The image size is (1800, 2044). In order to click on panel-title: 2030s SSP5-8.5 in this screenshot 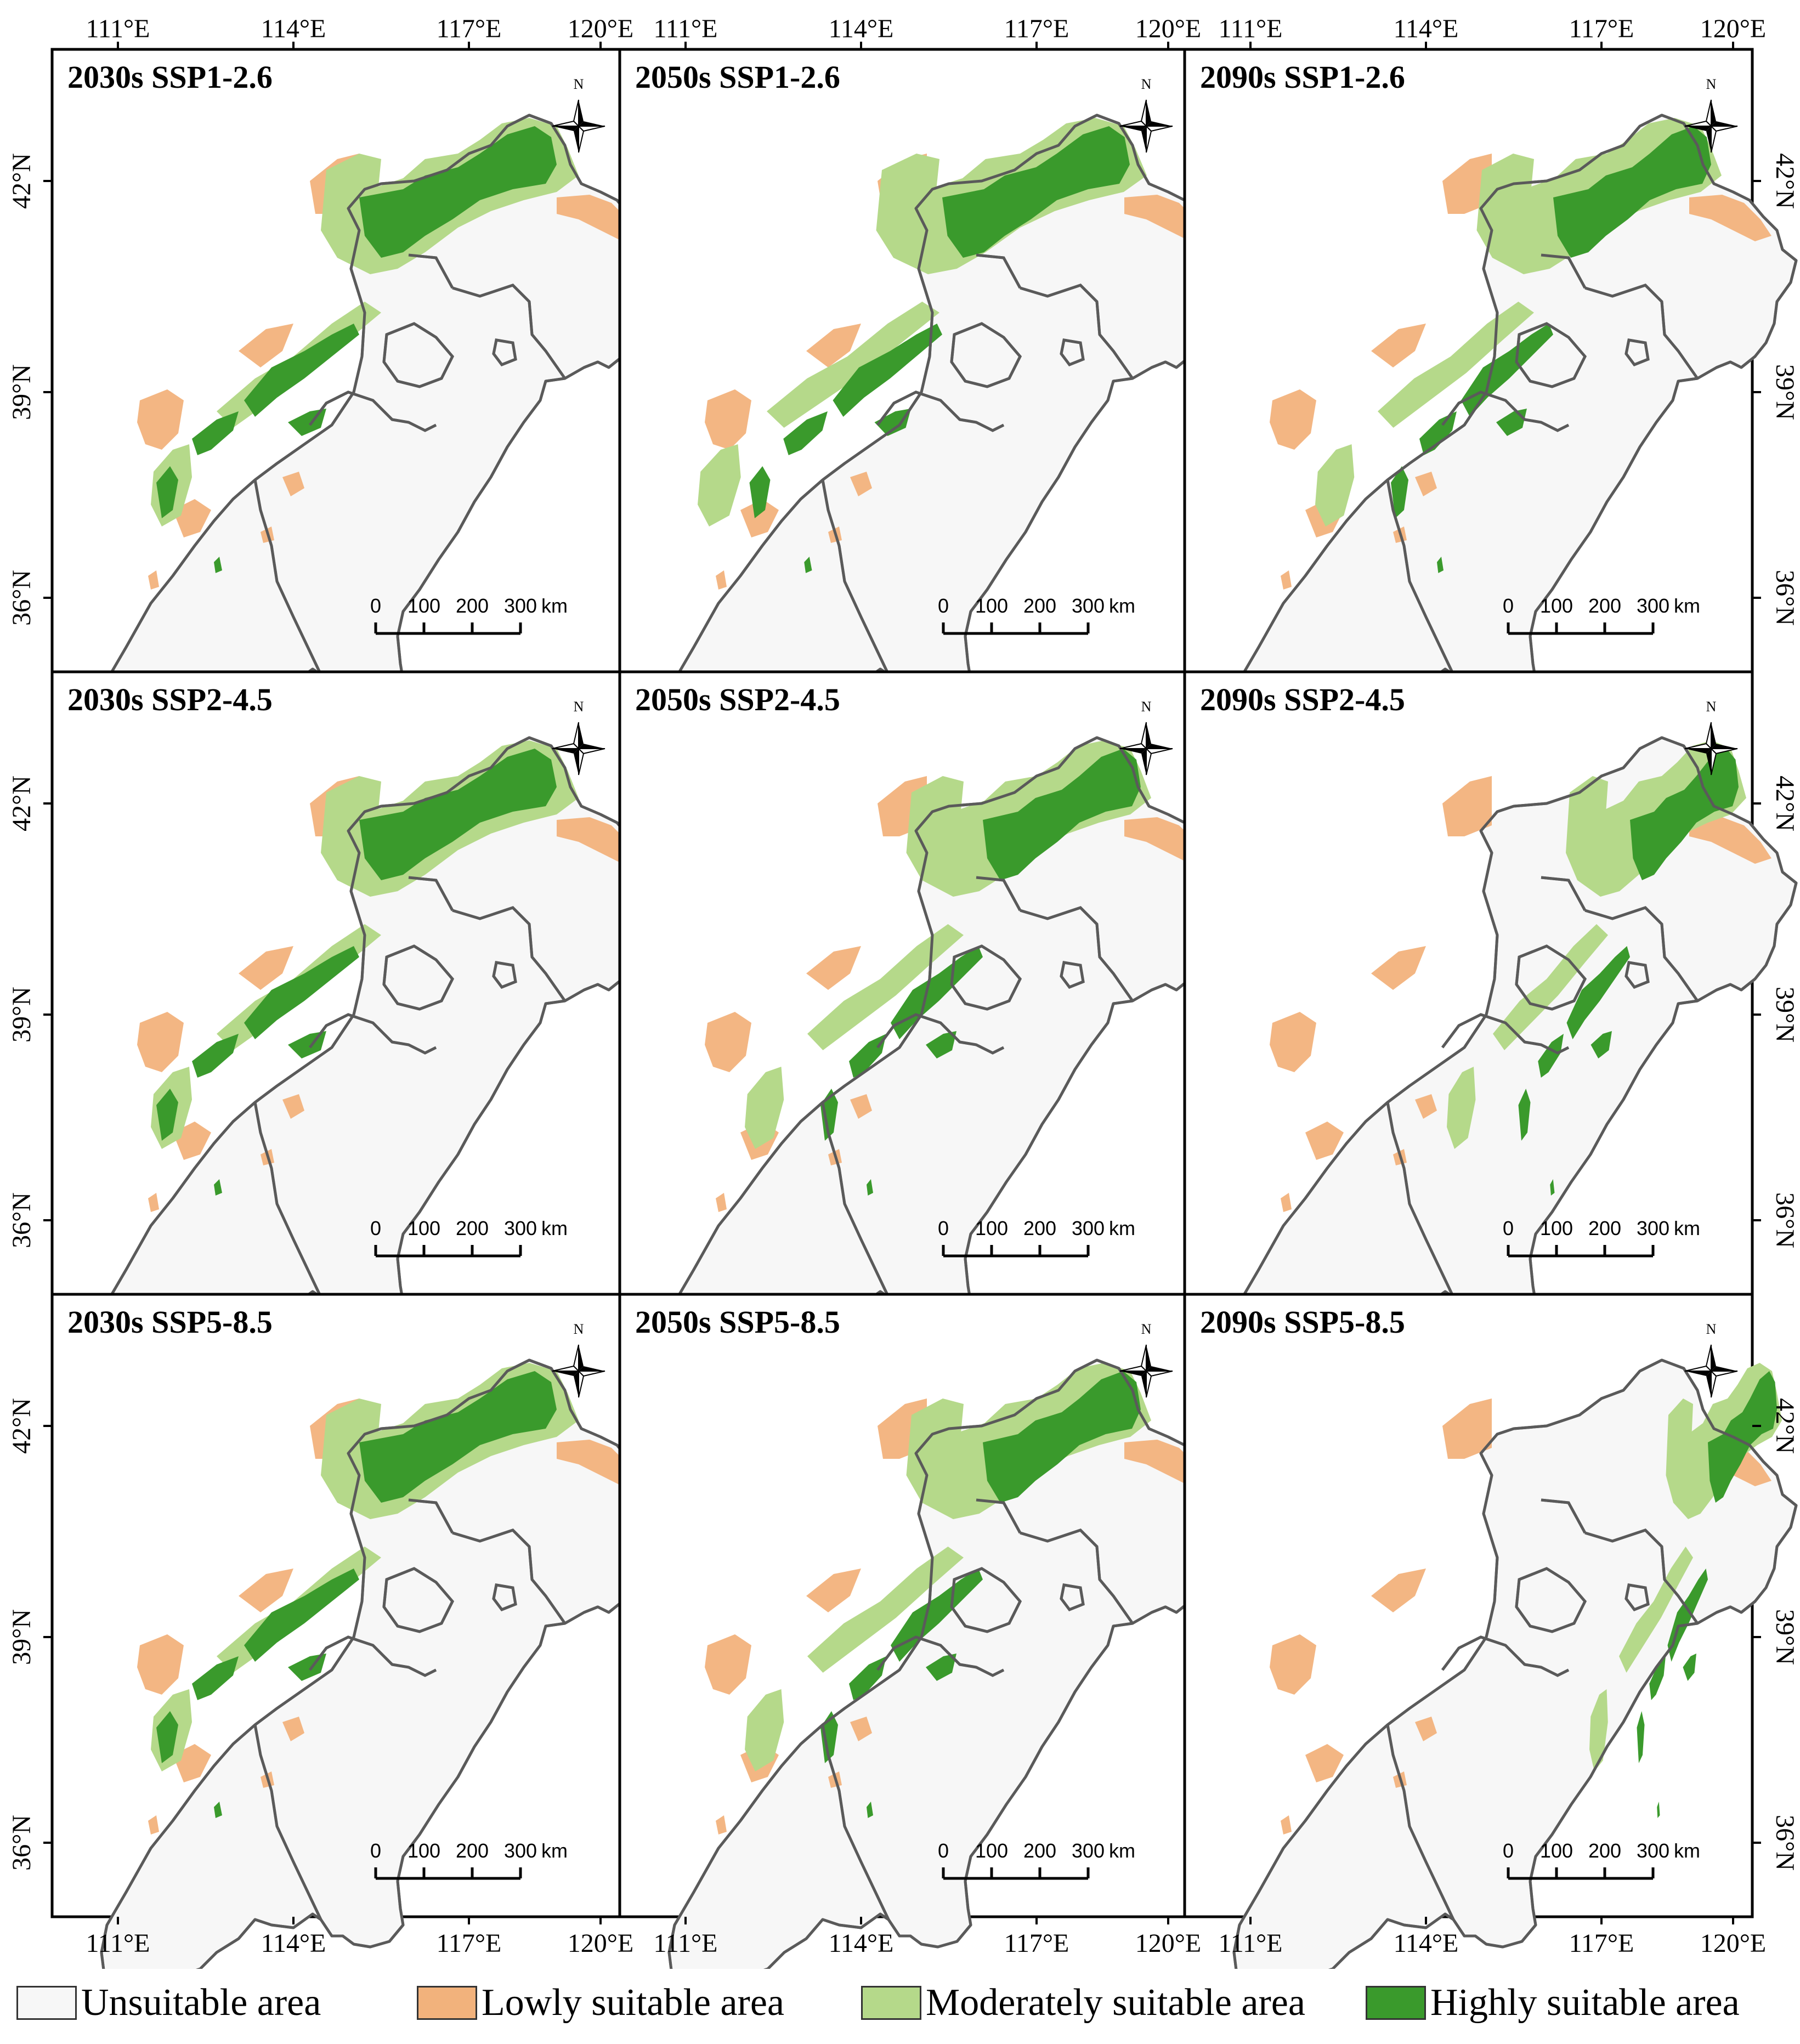, I will do `click(170, 1322)`.